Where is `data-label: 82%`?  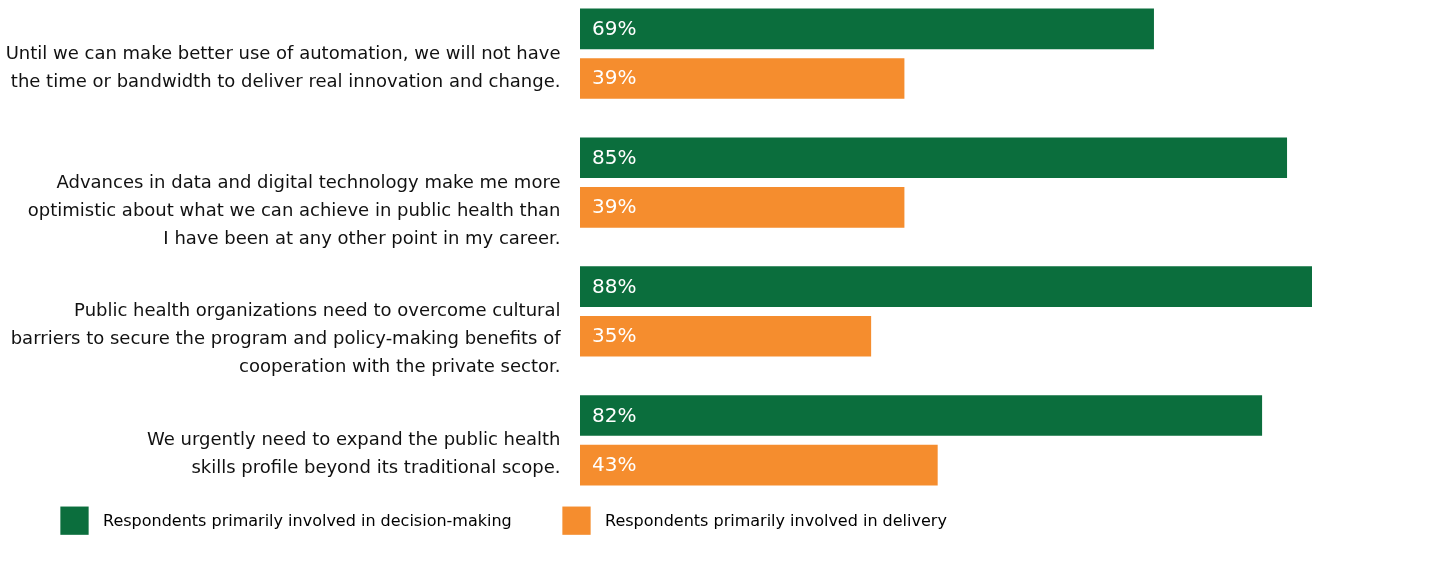
data-label: 82% is located at coordinates (614, 414).